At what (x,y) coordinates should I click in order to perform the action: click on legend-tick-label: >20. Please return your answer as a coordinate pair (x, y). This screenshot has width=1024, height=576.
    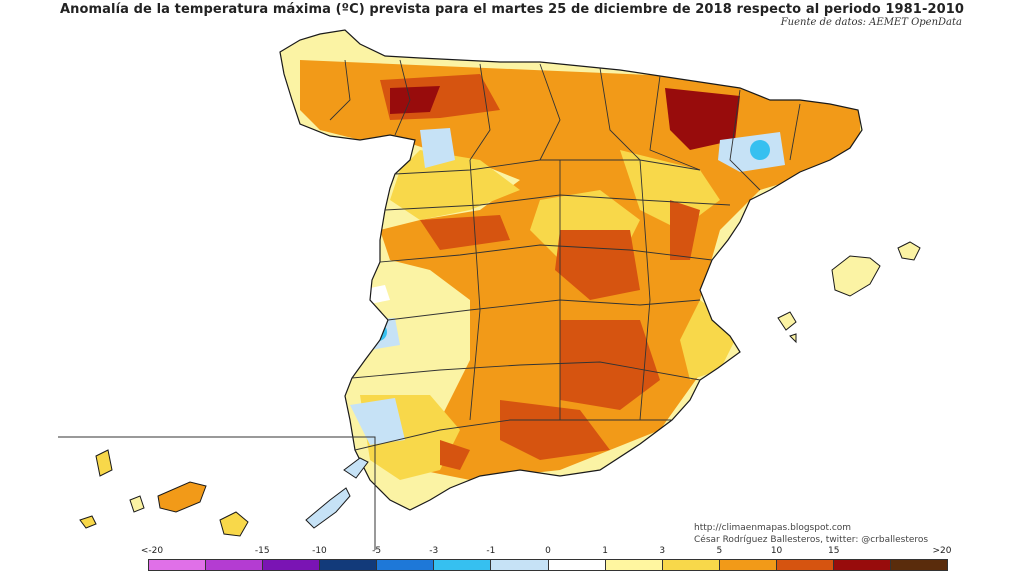
    Looking at the image, I should click on (942, 551).